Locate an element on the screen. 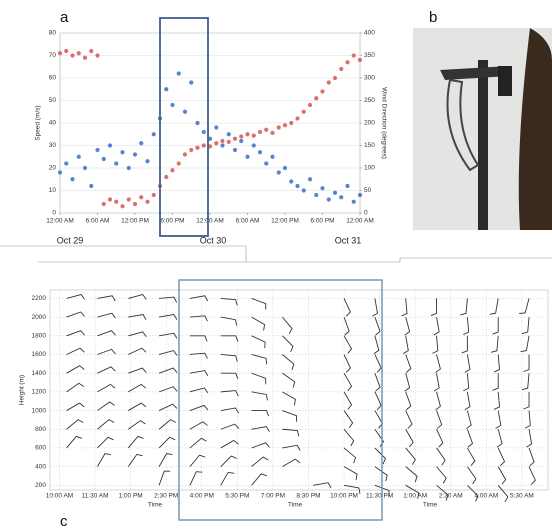 The height and width of the screenshot is (532, 552). y-tick-label: 800 is located at coordinates (40, 429).